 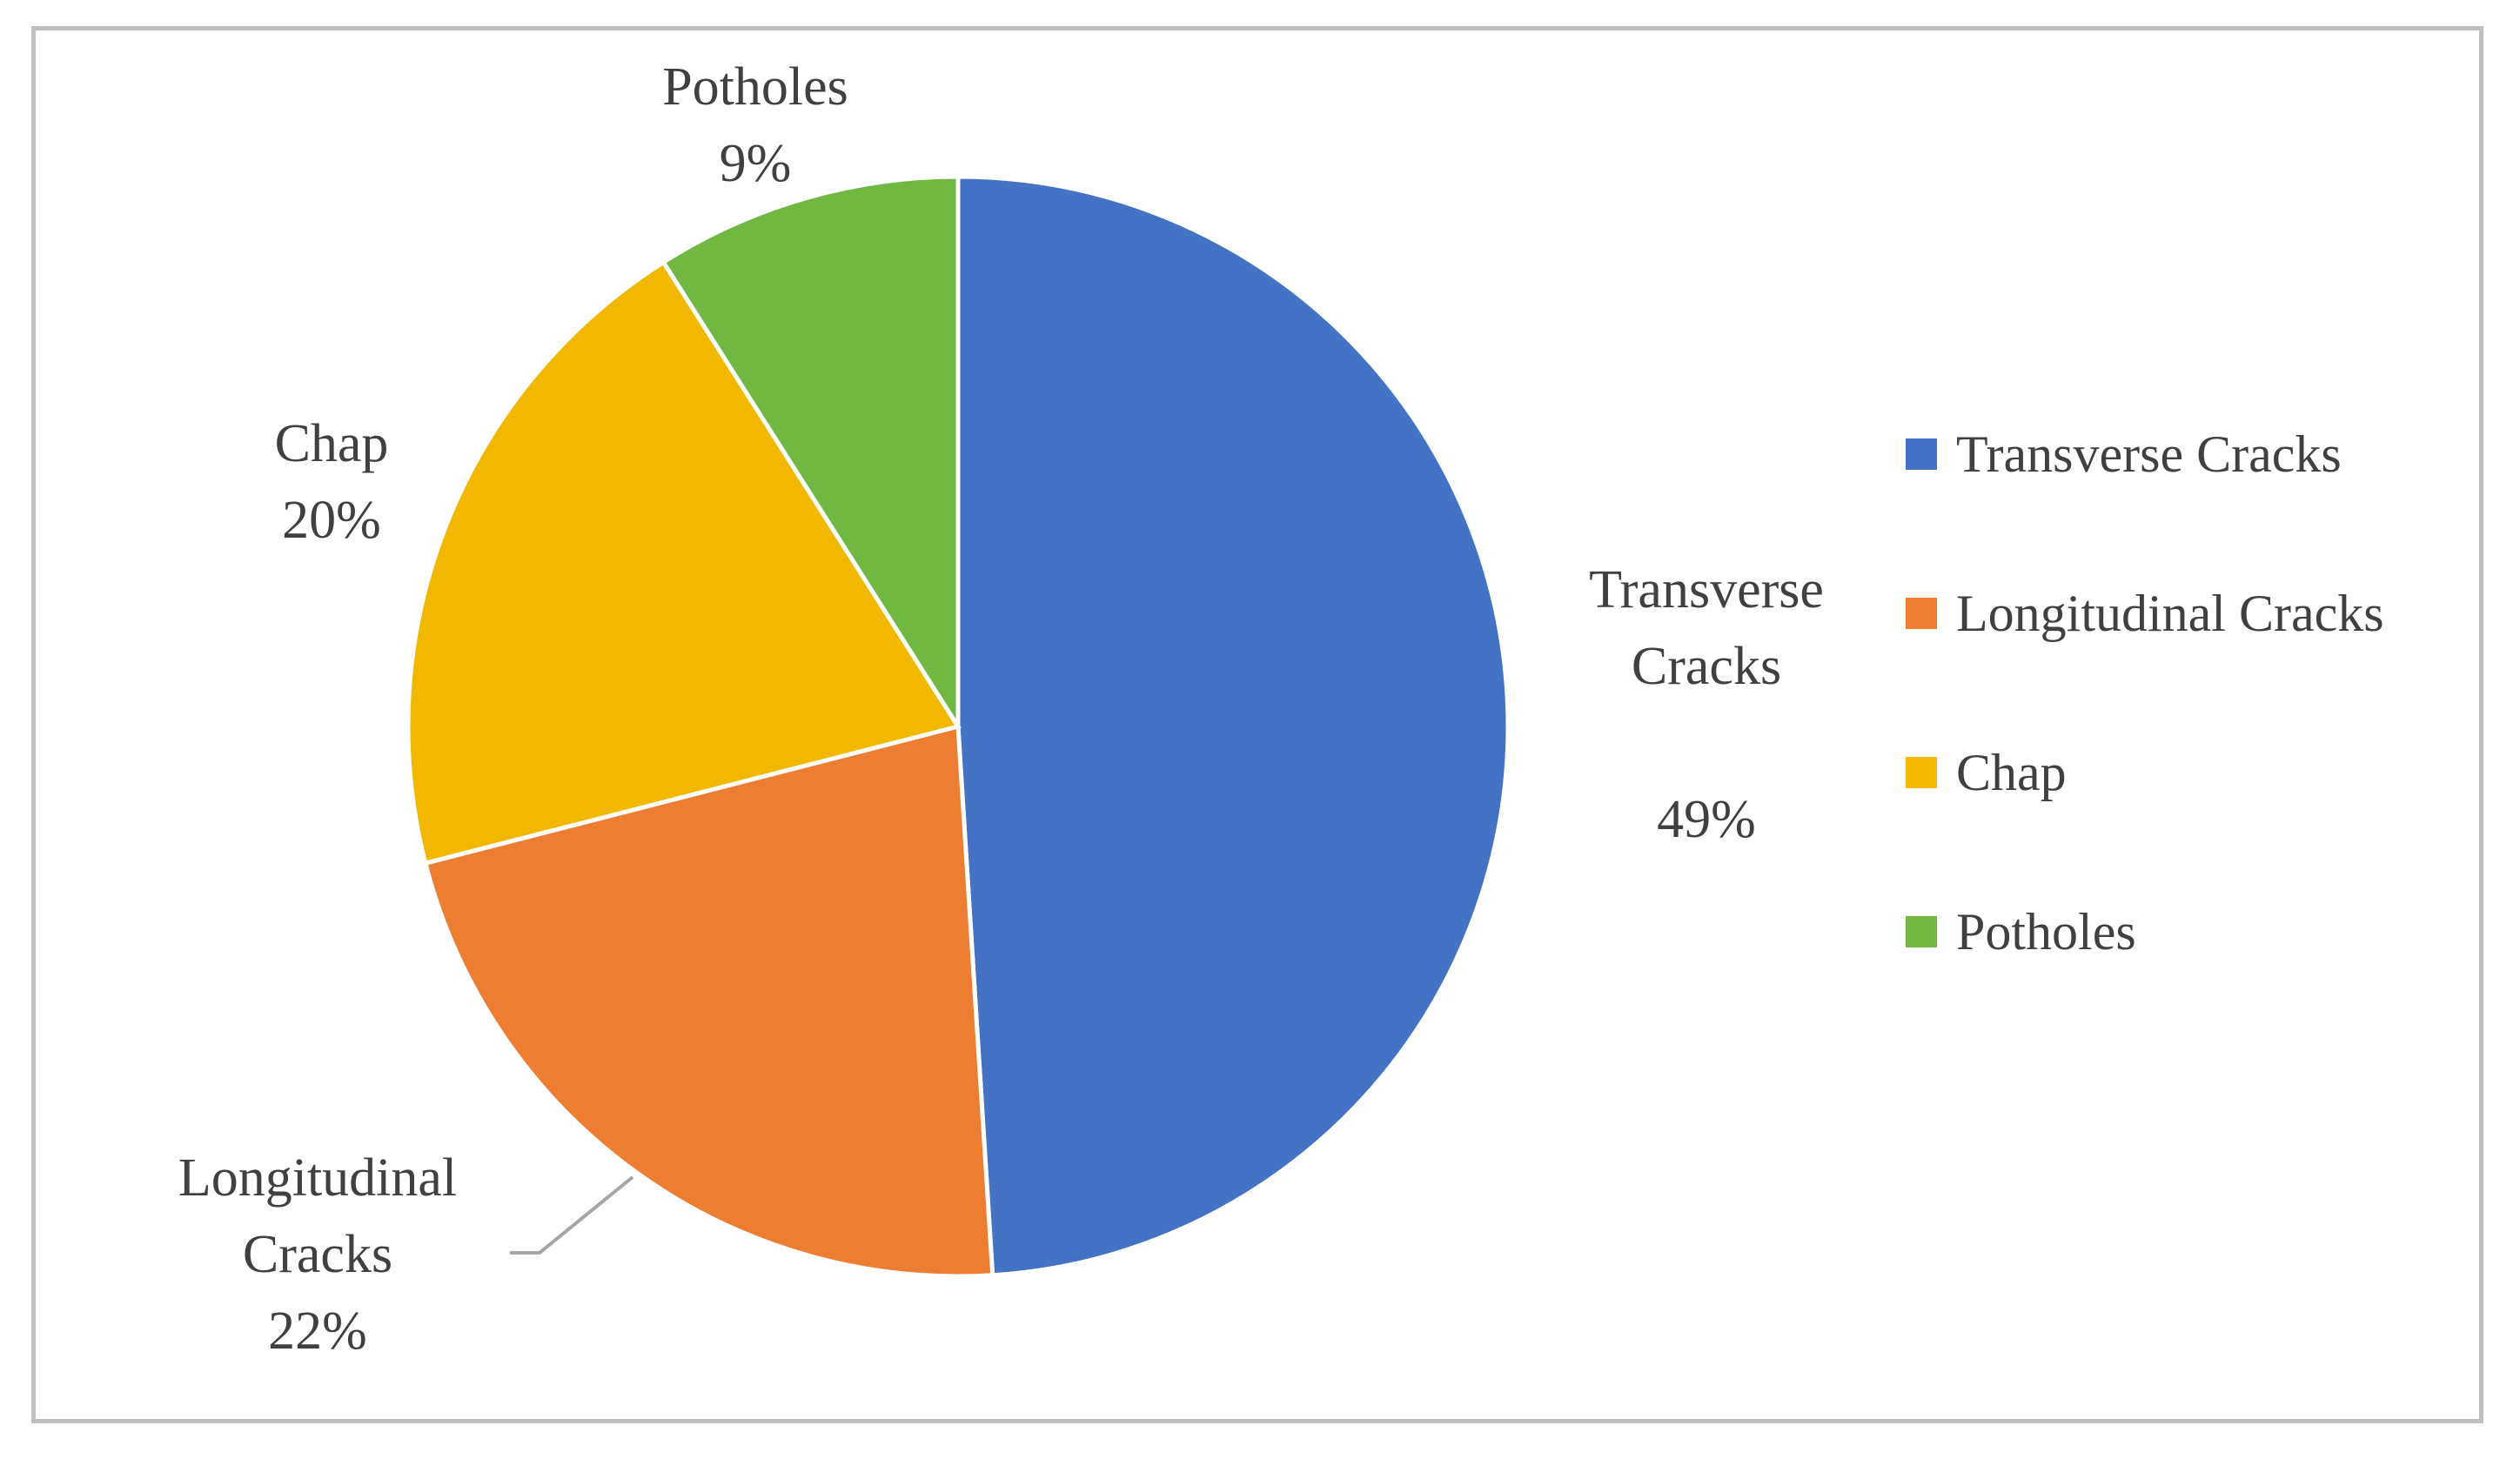 What do you see at coordinates (2170, 614) in the screenshot?
I see `legend-label-longitudinal-cracks: Longitudinal Cracks` at bounding box center [2170, 614].